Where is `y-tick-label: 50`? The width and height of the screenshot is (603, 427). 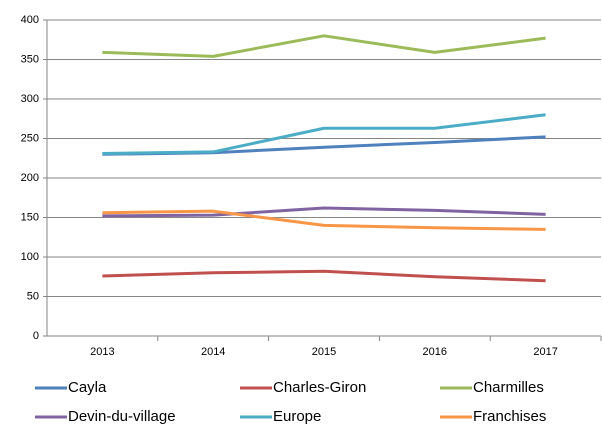
y-tick-label: 50 is located at coordinates (33, 296).